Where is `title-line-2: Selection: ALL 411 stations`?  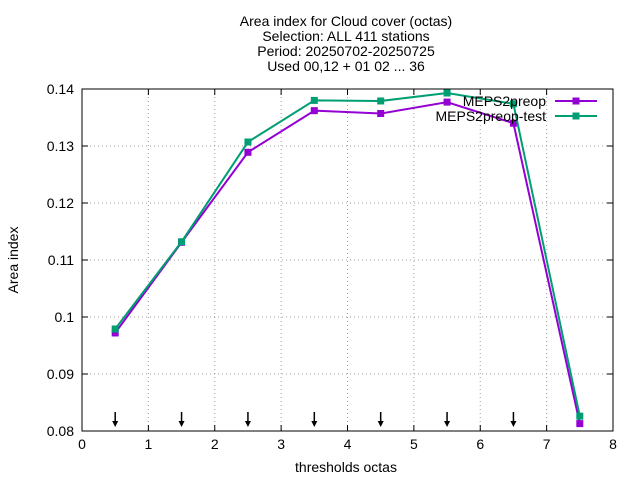
title-line-2: Selection: ALL 411 stations is located at coordinates (345, 36).